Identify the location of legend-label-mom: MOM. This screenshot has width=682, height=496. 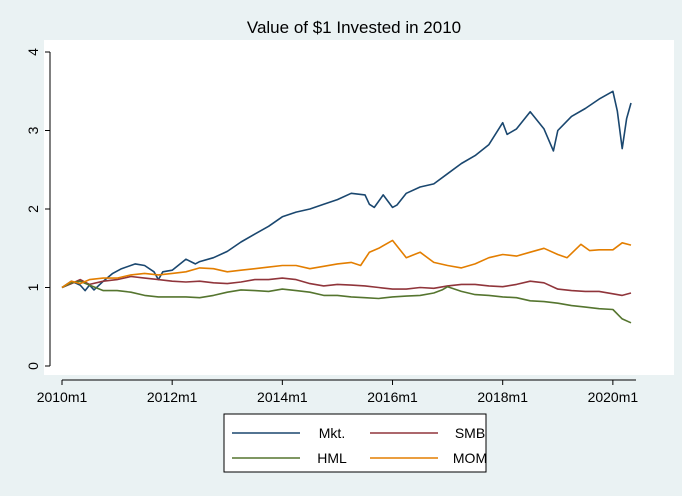
(470, 458).